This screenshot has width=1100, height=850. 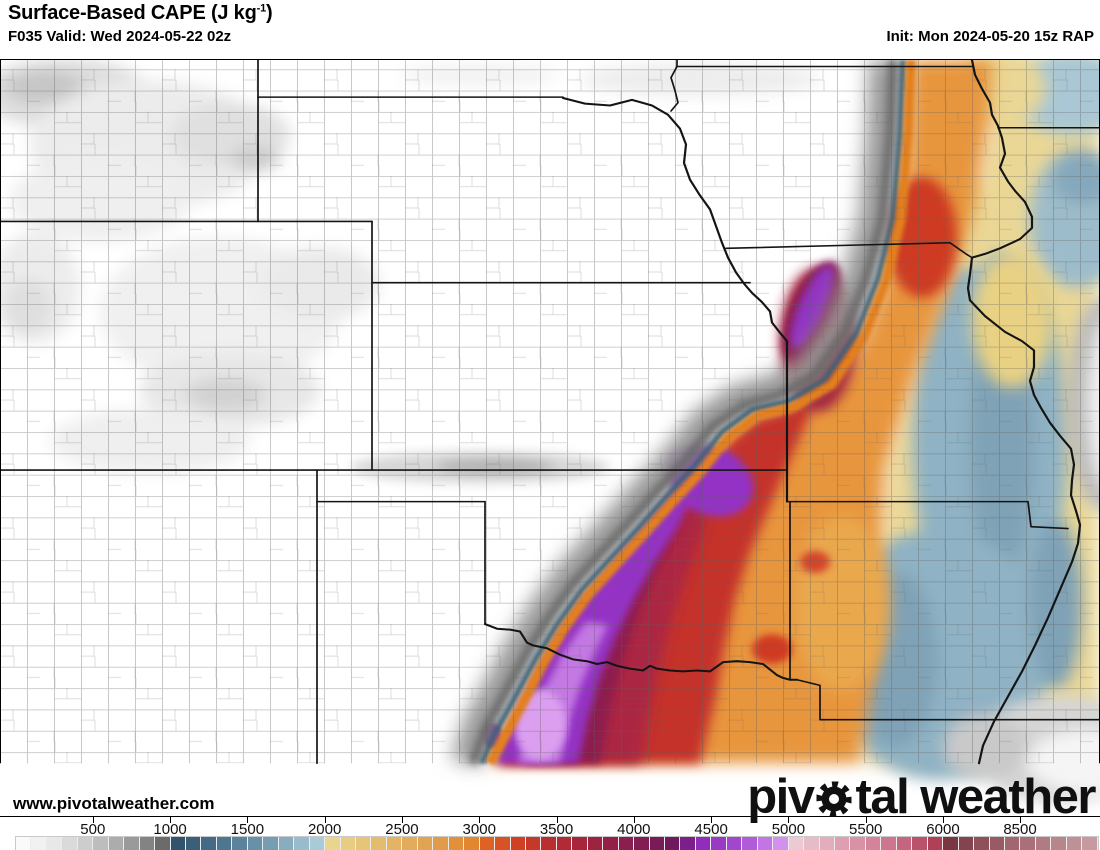 I want to click on gear-icon, so click(x=833, y=799).